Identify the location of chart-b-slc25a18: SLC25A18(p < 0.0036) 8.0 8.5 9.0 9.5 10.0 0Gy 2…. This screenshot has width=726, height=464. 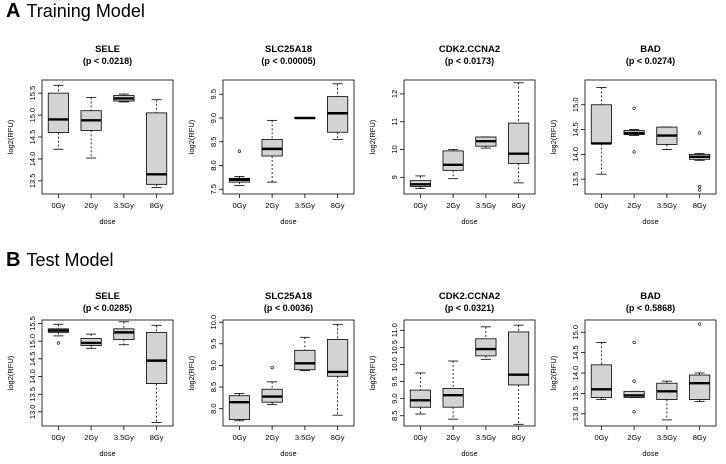
(271, 374).